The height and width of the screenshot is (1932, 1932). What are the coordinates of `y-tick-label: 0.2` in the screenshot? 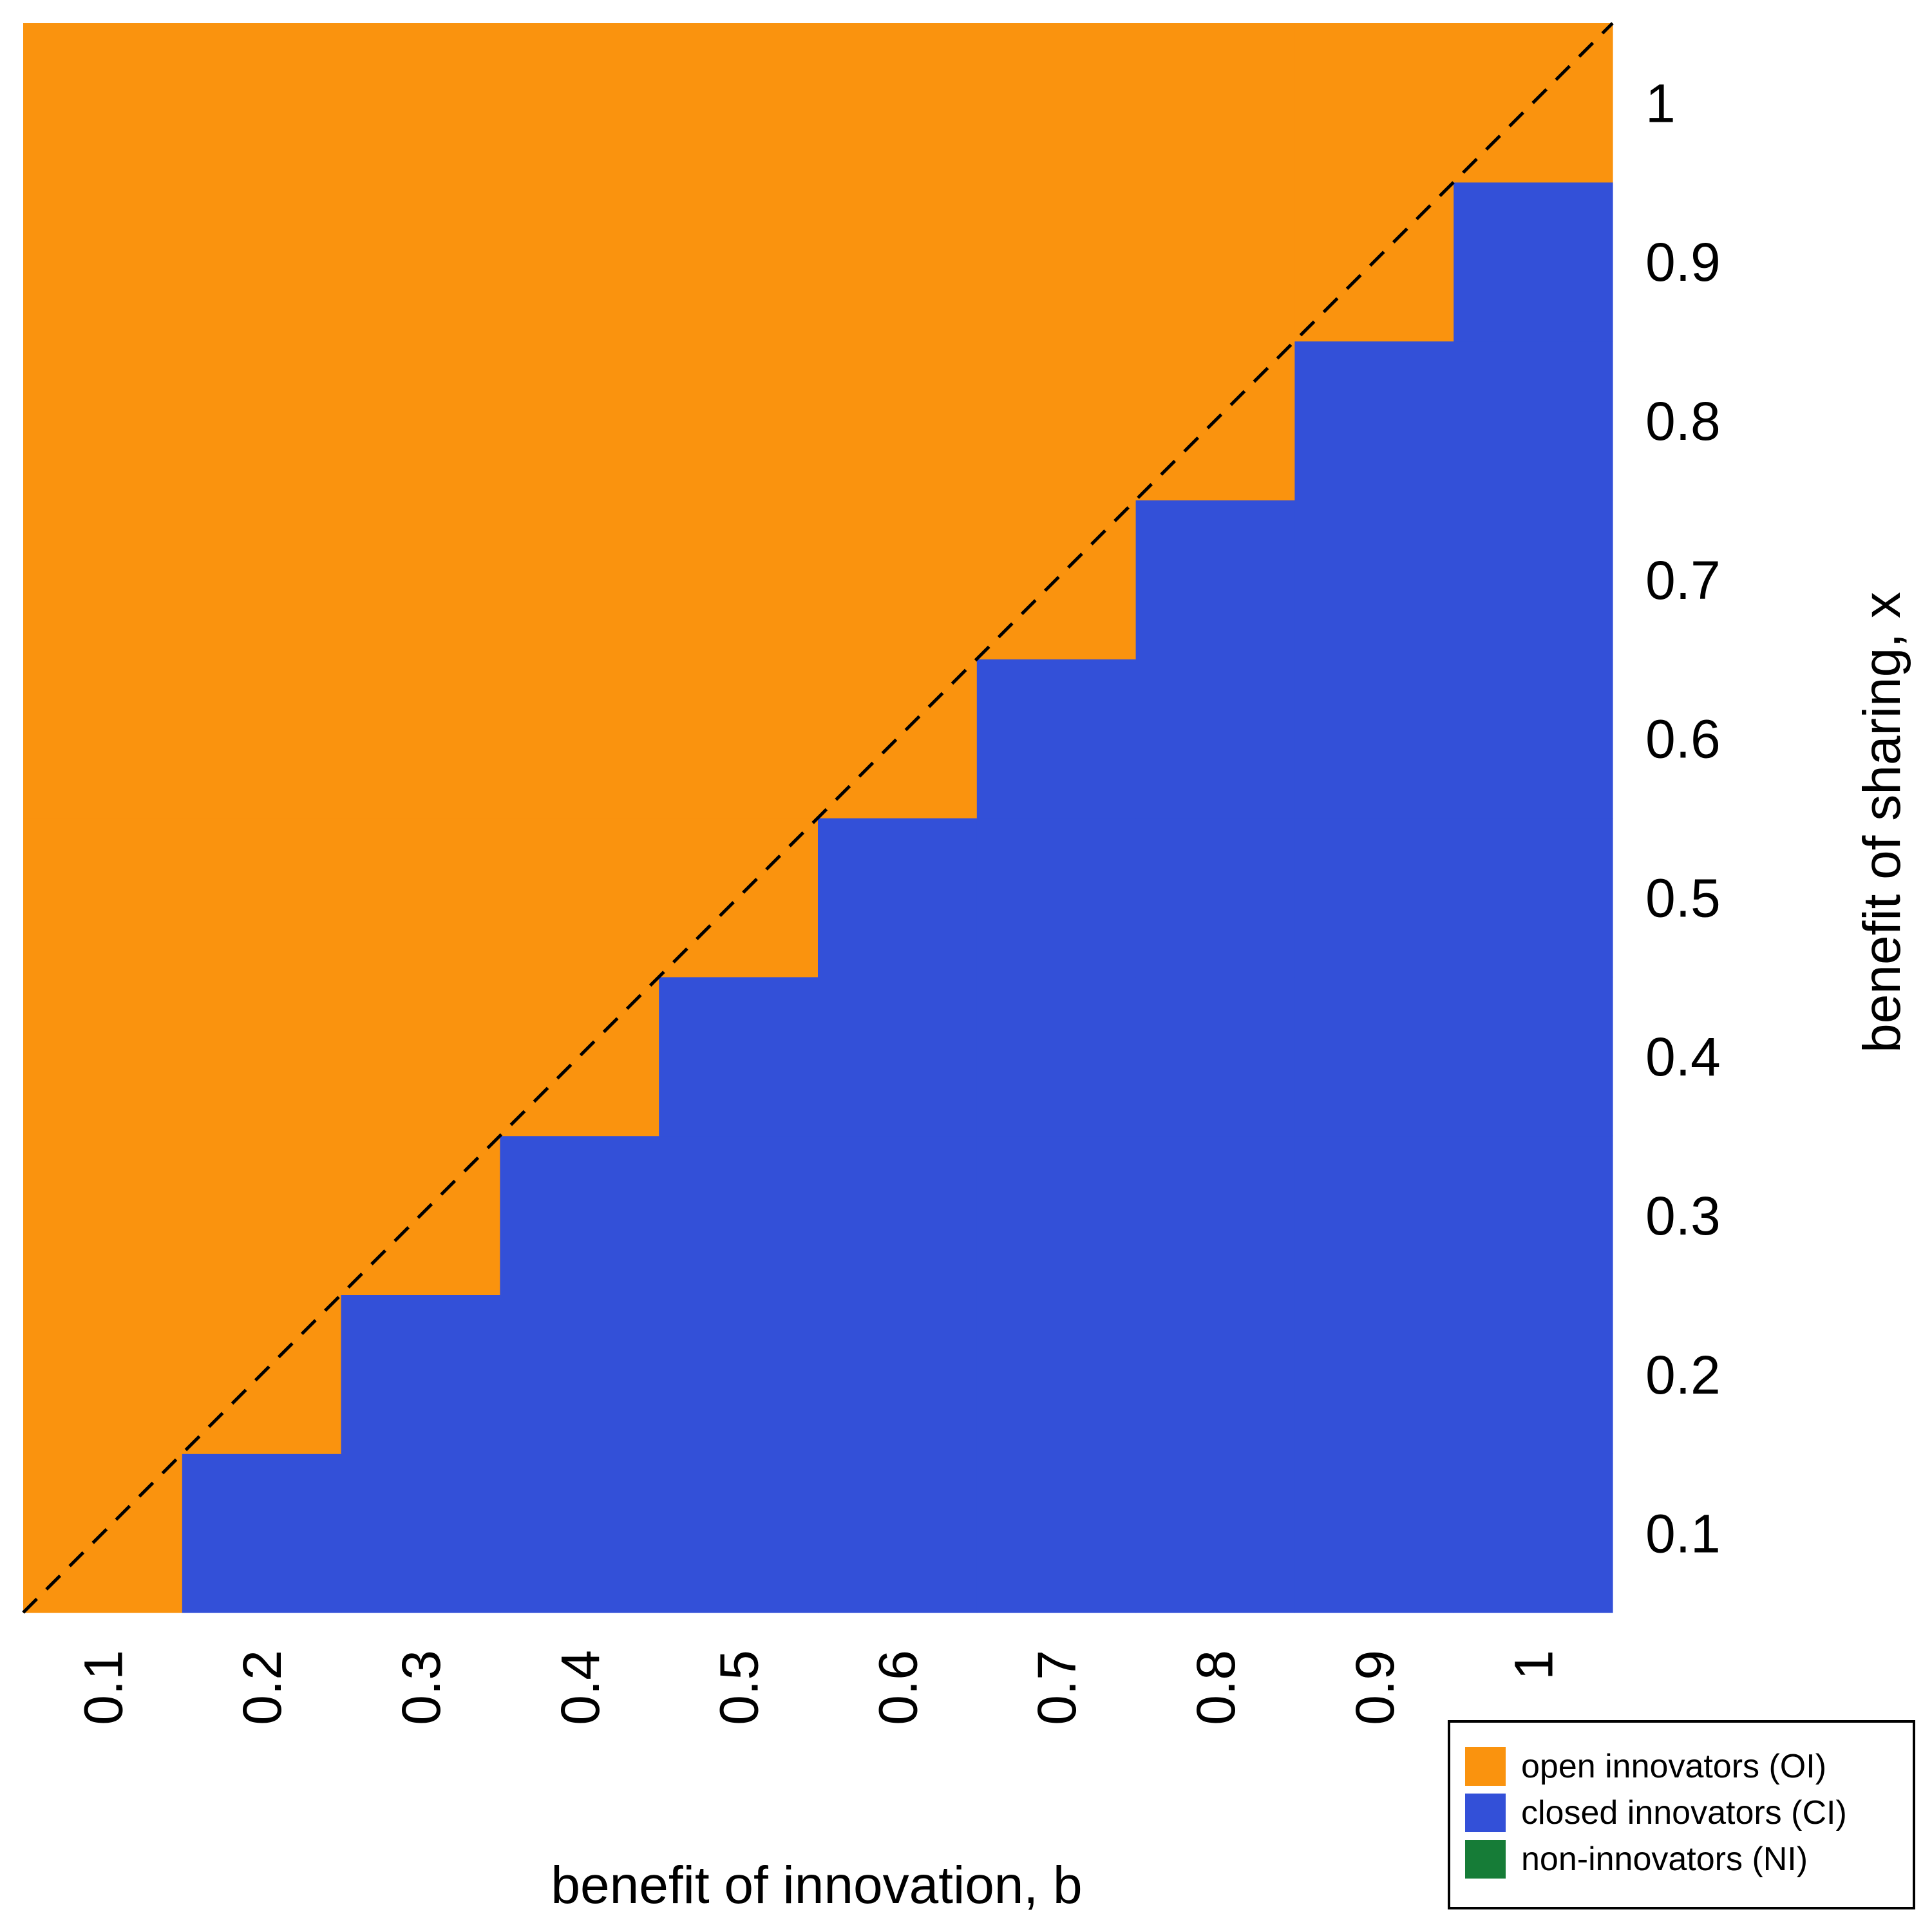 It's located at (1683, 1375).